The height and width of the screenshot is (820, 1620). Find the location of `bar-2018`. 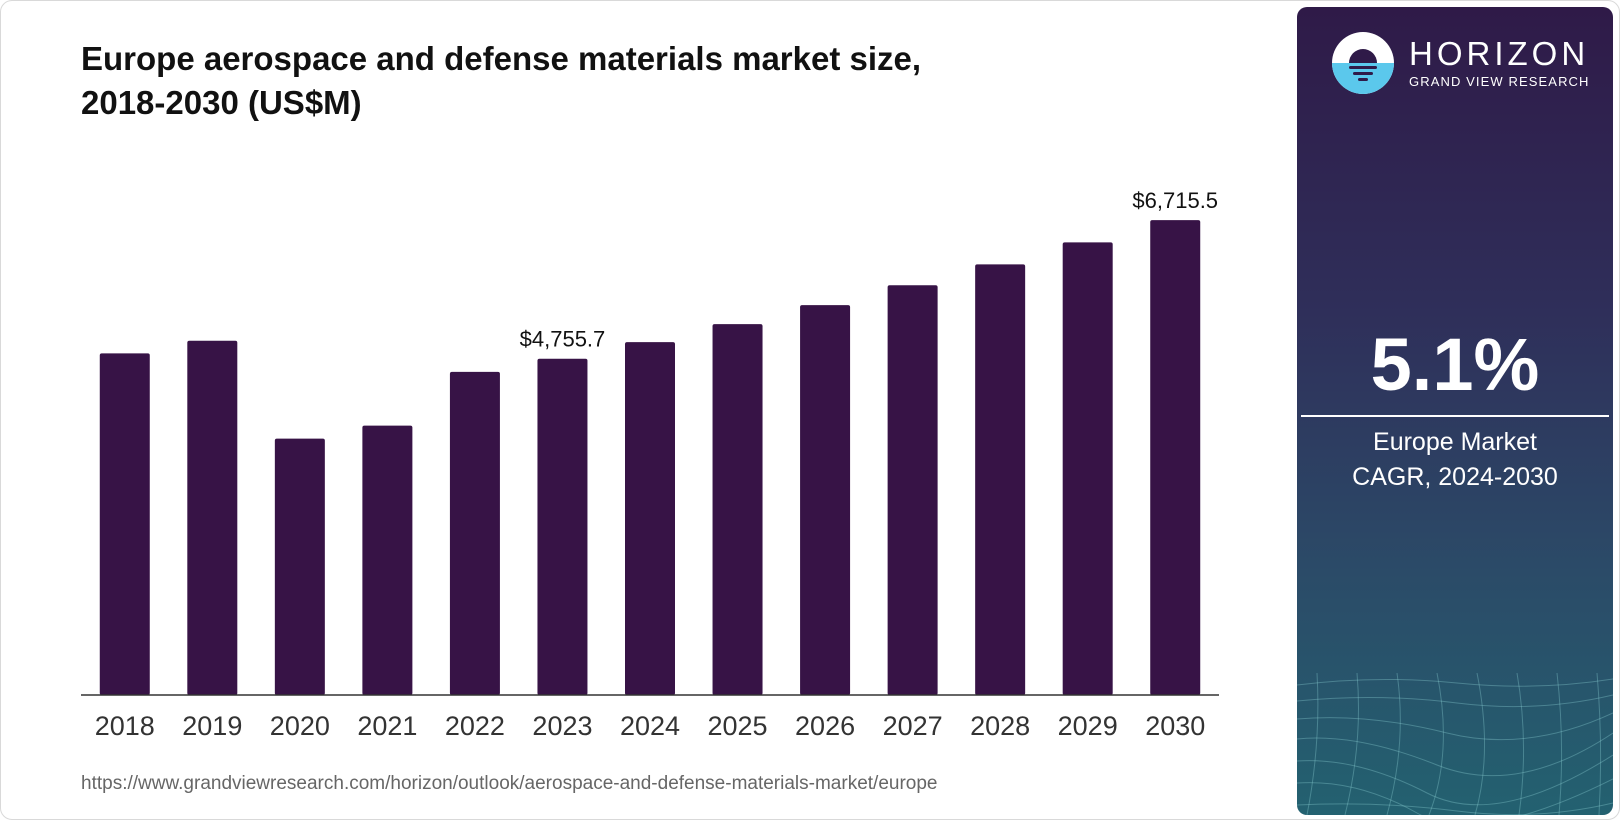

bar-2018 is located at coordinates (124, 524).